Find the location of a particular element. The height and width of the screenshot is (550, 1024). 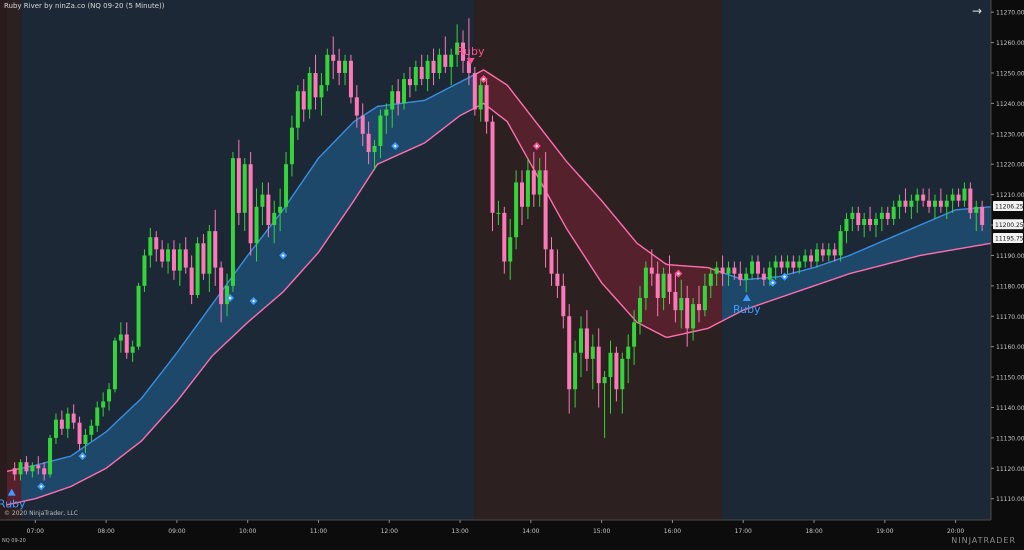

price-label: 11206.25 is located at coordinates (1009, 207).